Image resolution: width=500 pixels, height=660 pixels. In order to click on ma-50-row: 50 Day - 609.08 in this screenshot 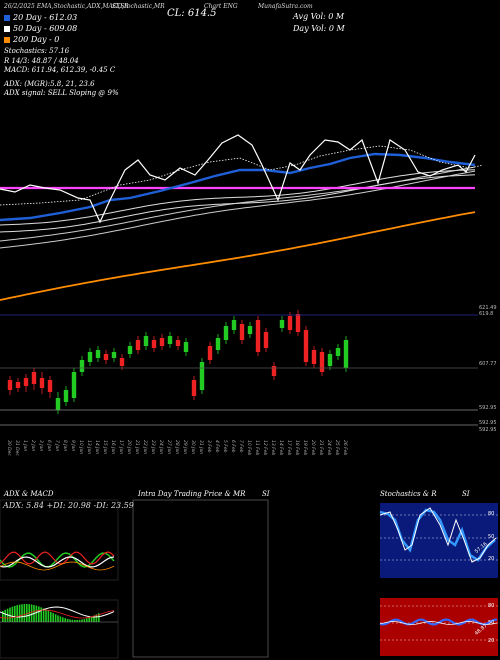, I will do `click(40, 28)`.